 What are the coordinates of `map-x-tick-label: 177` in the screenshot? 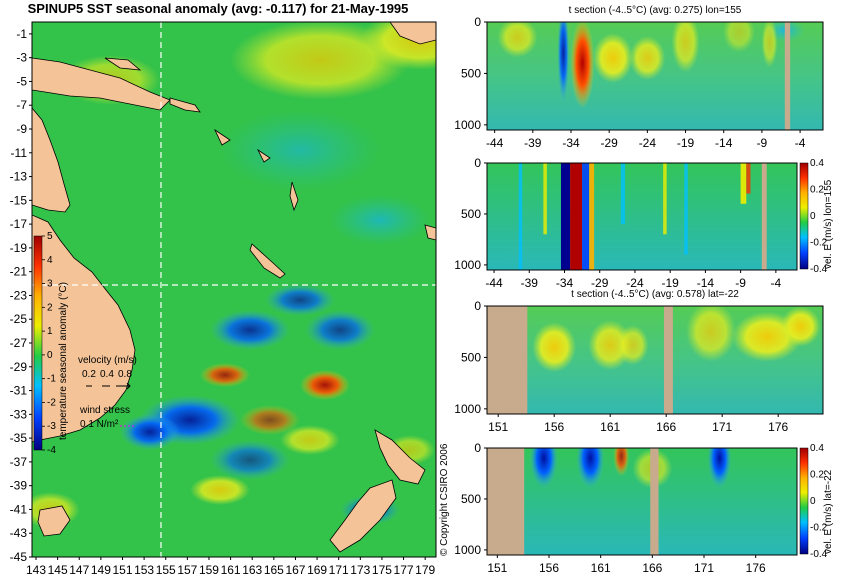 It's located at (404, 570).